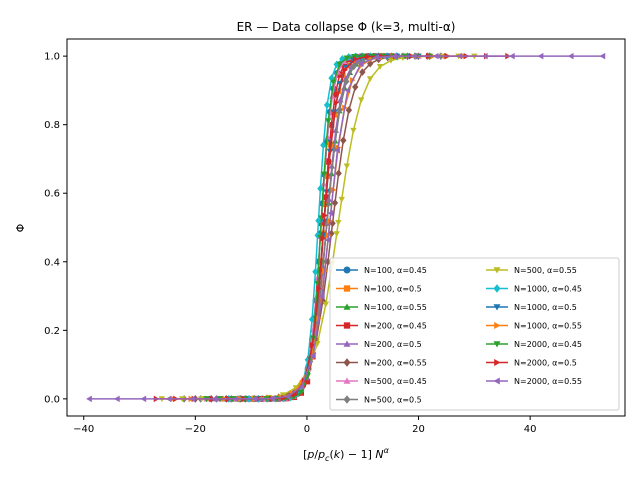 The image size is (640, 480). I want to click on y-tick-label: 0.6, so click(52, 194).